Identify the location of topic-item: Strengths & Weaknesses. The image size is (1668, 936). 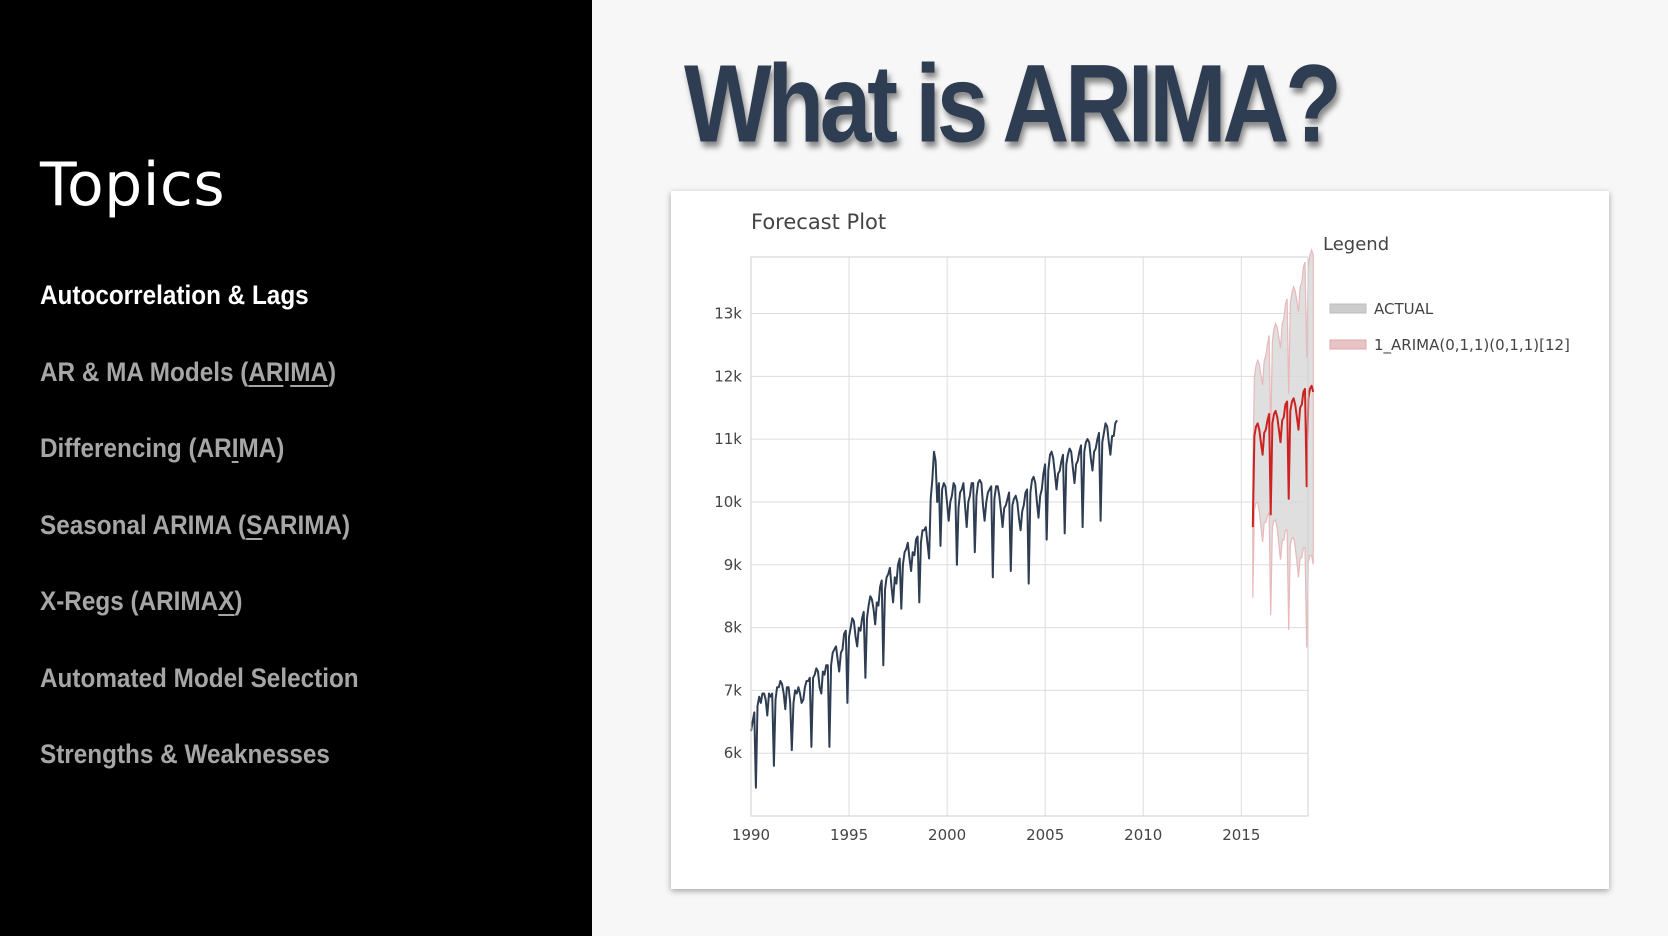
(199, 767).